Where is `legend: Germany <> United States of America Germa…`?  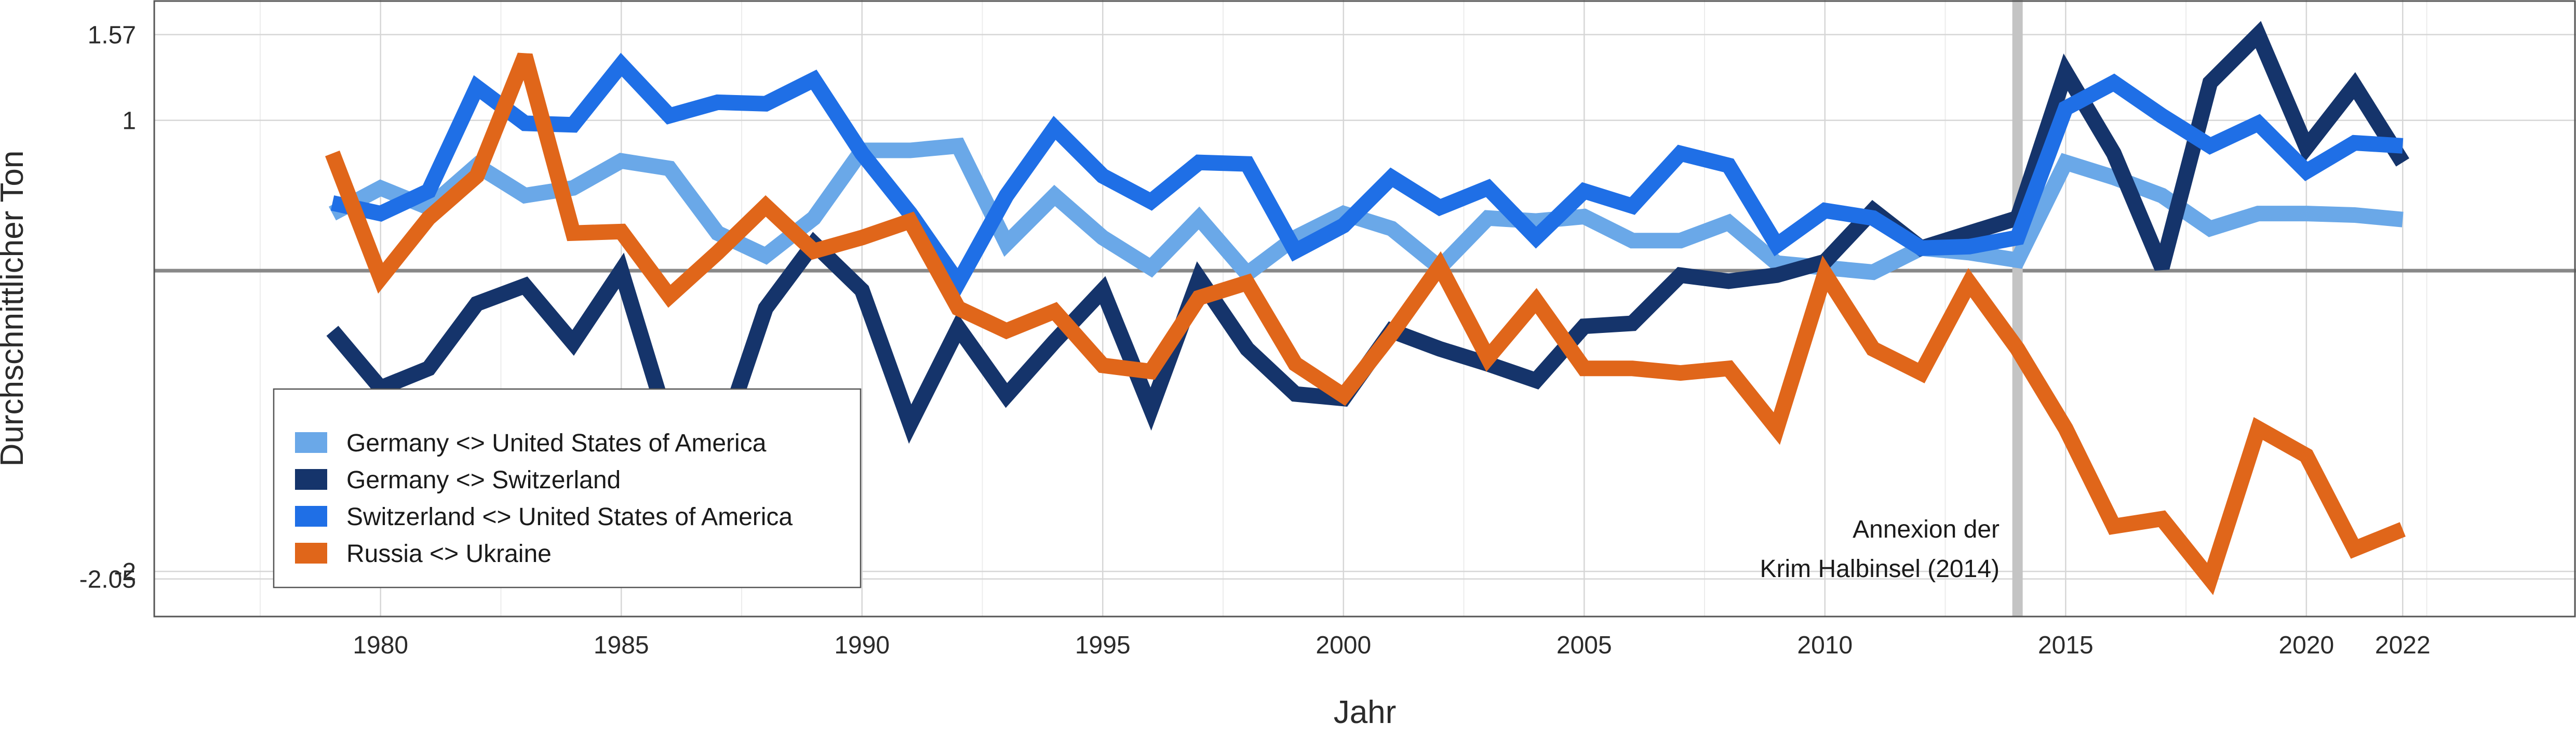 legend: Germany <> United States of America Germa… is located at coordinates (568, 488).